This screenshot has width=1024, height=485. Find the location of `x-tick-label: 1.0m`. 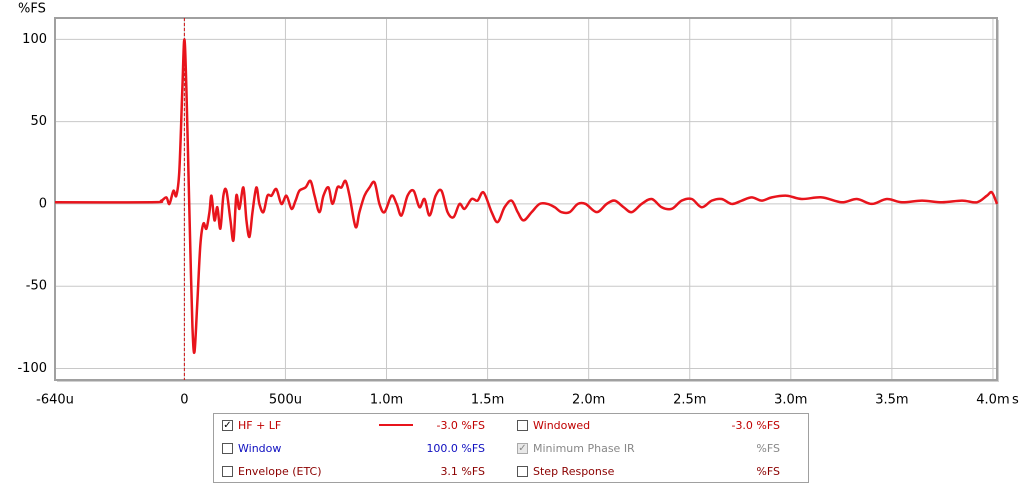

x-tick-label: 1.0m is located at coordinates (386, 400).